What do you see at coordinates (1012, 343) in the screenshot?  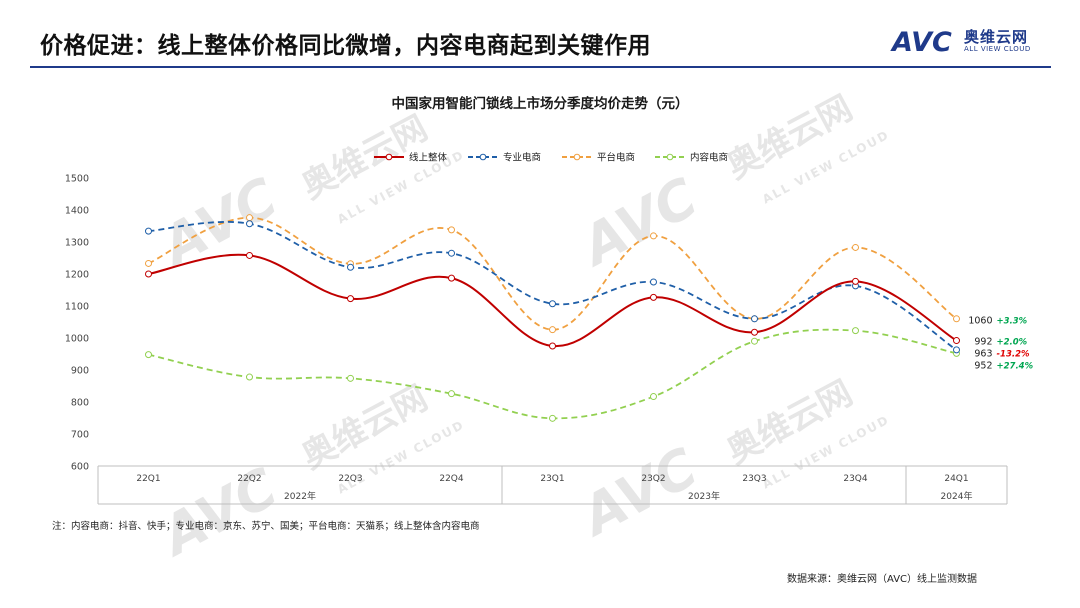 I see `yoy-change-label: +2.0%` at bounding box center [1012, 343].